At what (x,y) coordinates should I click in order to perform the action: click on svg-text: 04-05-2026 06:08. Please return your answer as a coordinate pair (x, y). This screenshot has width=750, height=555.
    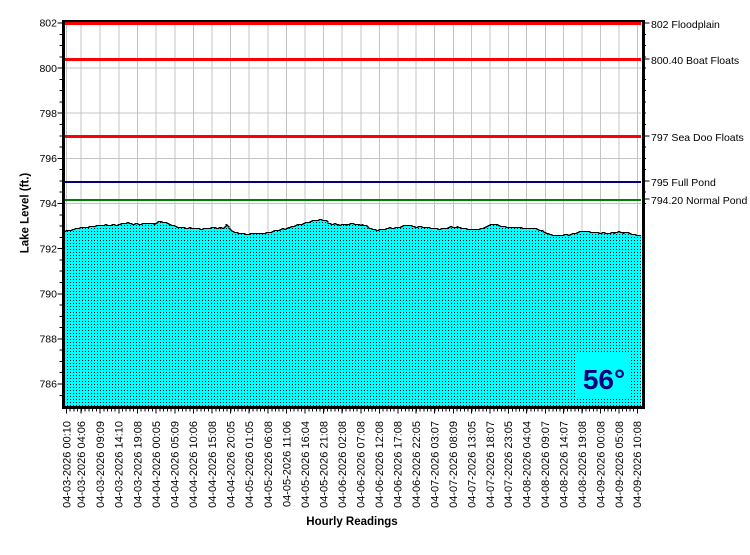
    Looking at the image, I should click on (269, 464).